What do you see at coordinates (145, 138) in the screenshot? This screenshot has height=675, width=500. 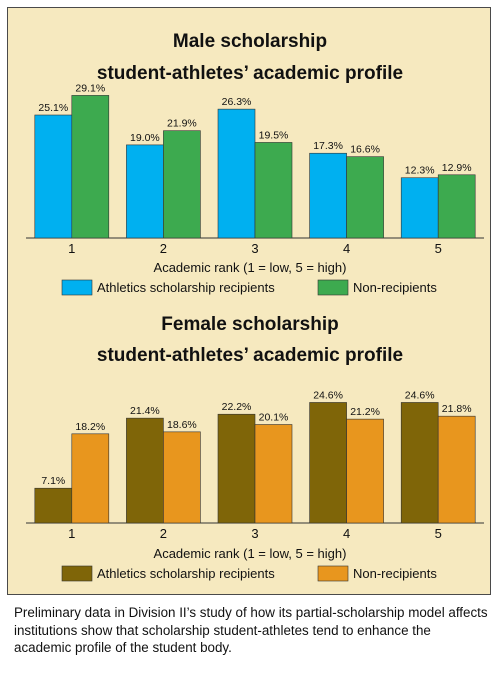 I see `male-data-label-recipients-2: 19.0%` at bounding box center [145, 138].